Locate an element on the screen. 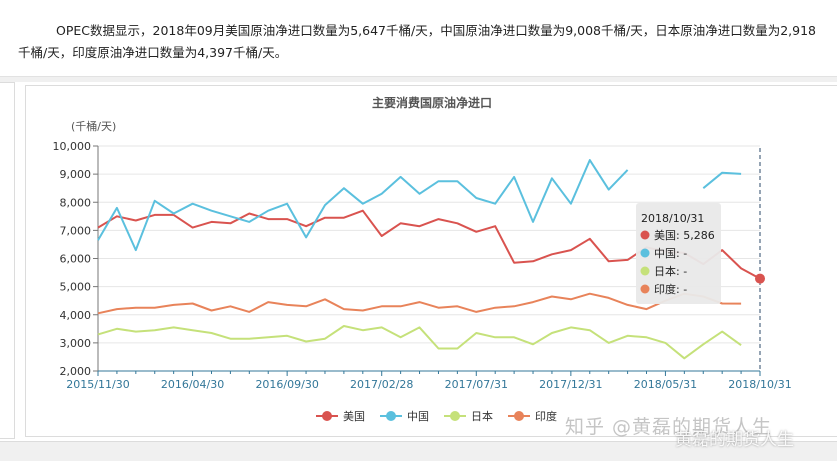  y-tick-label: 5,000 is located at coordinates (76, 287).